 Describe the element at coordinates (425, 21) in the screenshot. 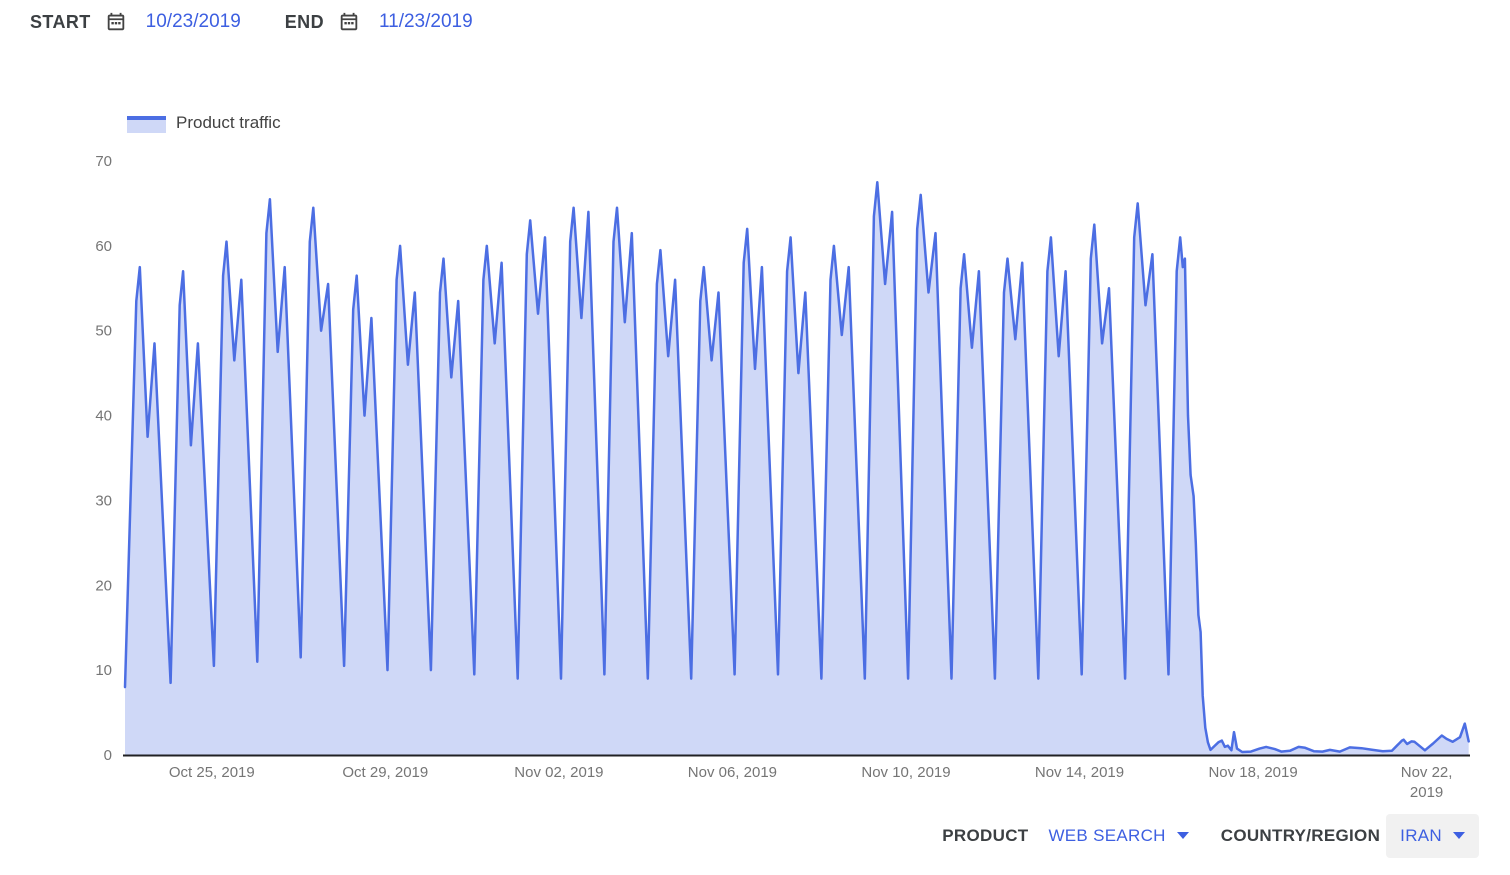

I see `end-date-link: 11/23/2019` at that location.